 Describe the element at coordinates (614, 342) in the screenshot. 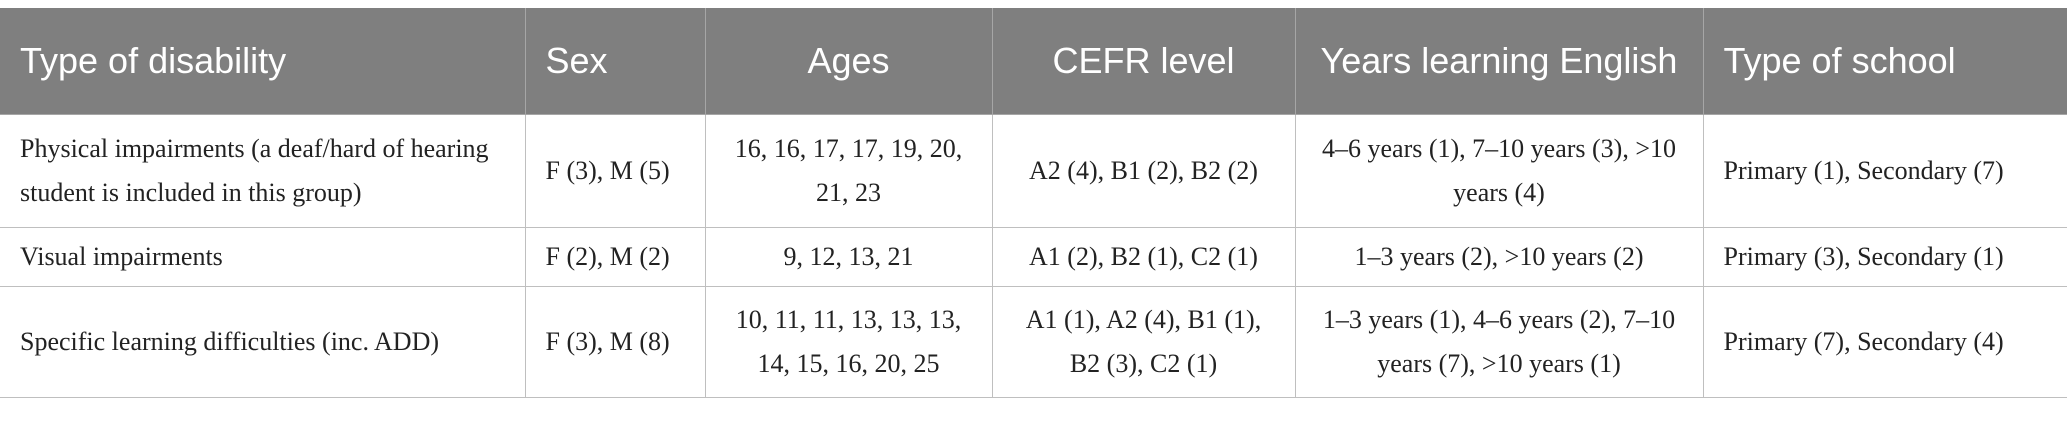

I see `cell-sex: F (3), M (8)` at that location.